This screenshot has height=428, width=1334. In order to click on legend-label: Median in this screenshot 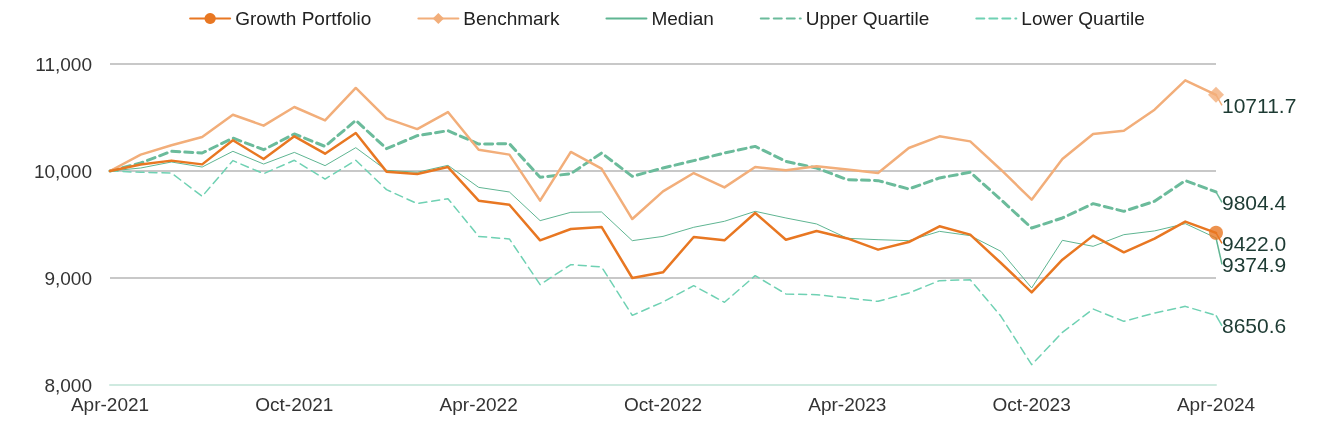, I will do `click(682, 18)`.